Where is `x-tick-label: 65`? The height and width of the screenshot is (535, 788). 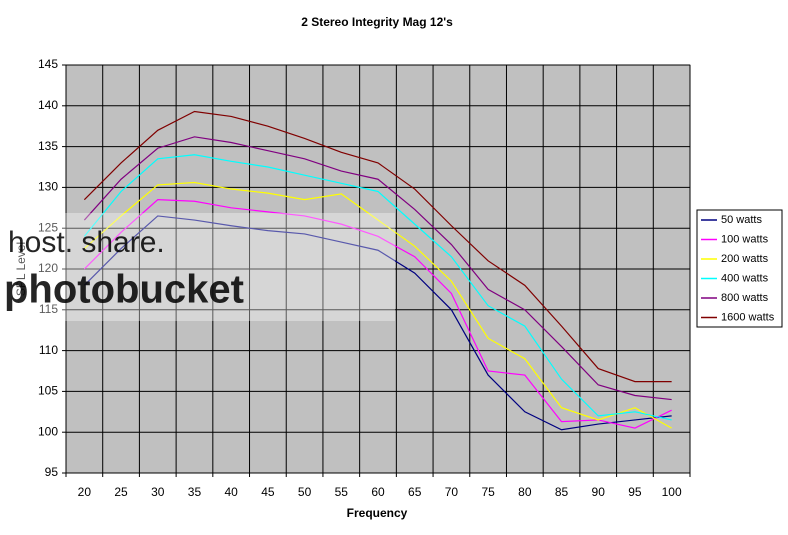
x-tick-label: 65 is located at coordinates (415, 492).